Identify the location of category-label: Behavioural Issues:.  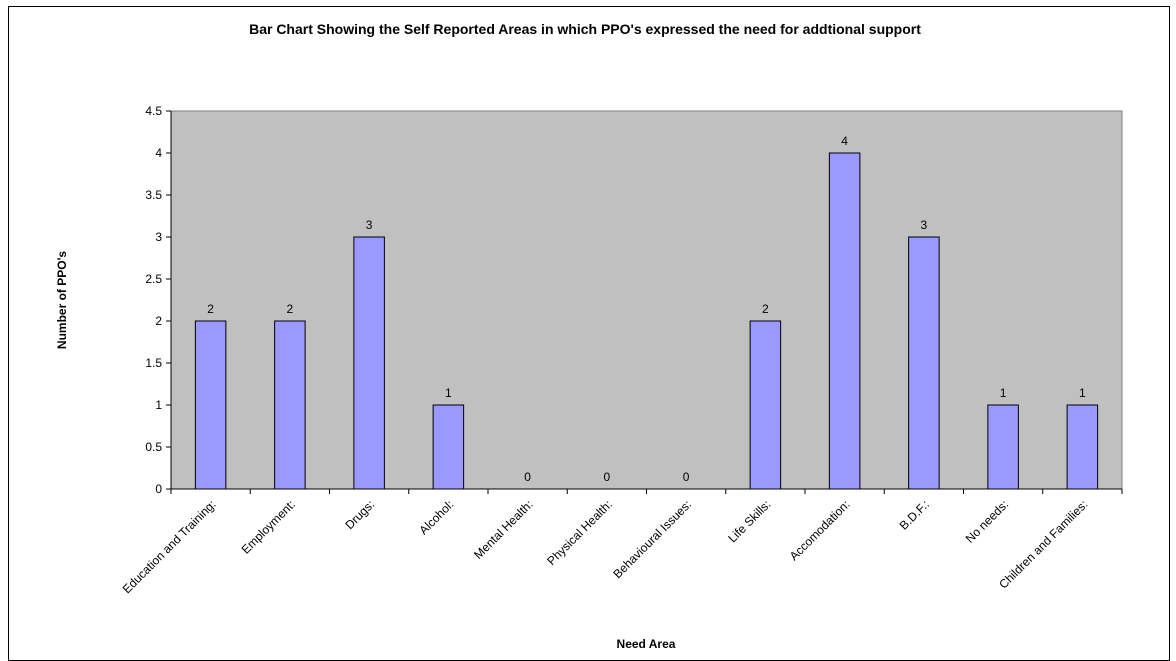
(652, 539).